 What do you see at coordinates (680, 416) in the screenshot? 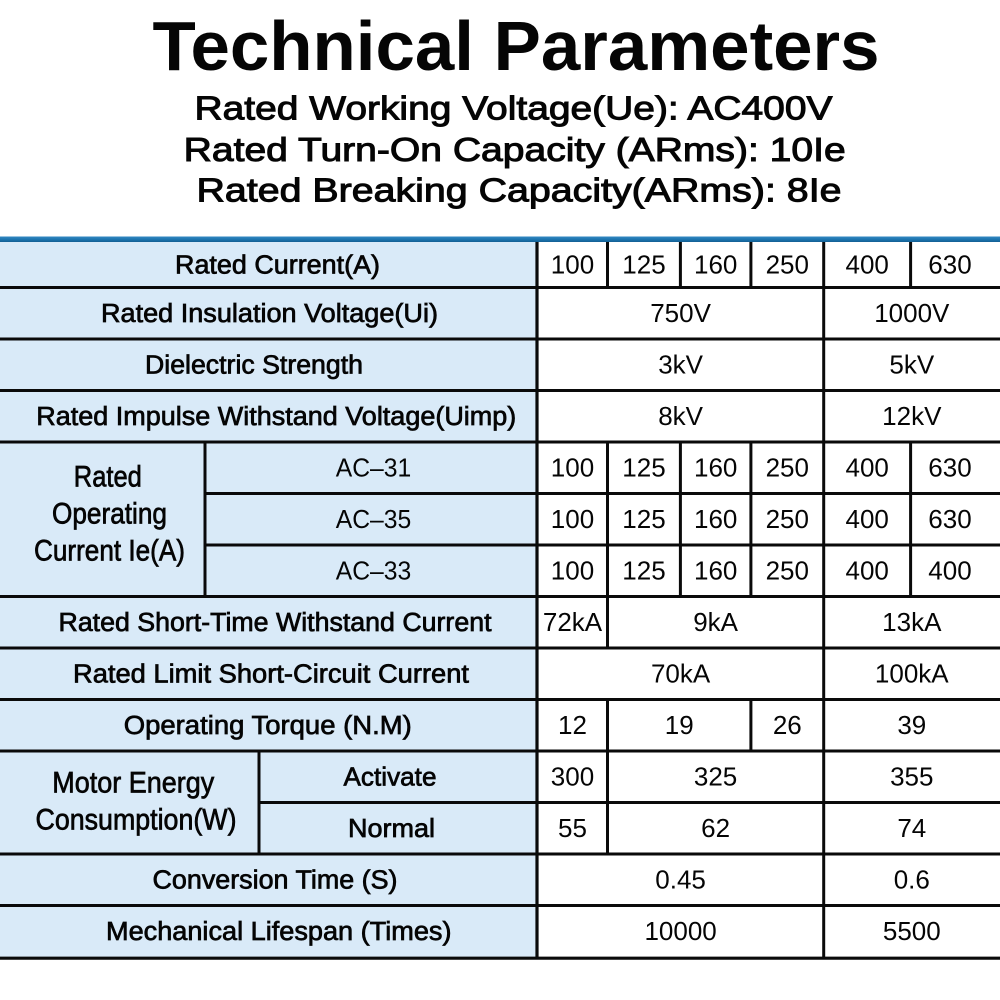
I see `svg-text: 8kV` at bounding box center [680, 416].